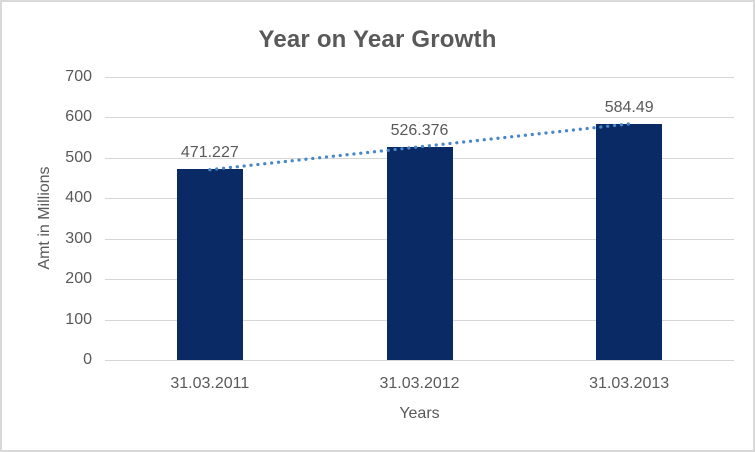 This screenshot has width=755, height=452. What do you see at coordinates (209, 153) in the screenshot?
I see `bar-data-label: 471.227` at bounding box center [209, 153].